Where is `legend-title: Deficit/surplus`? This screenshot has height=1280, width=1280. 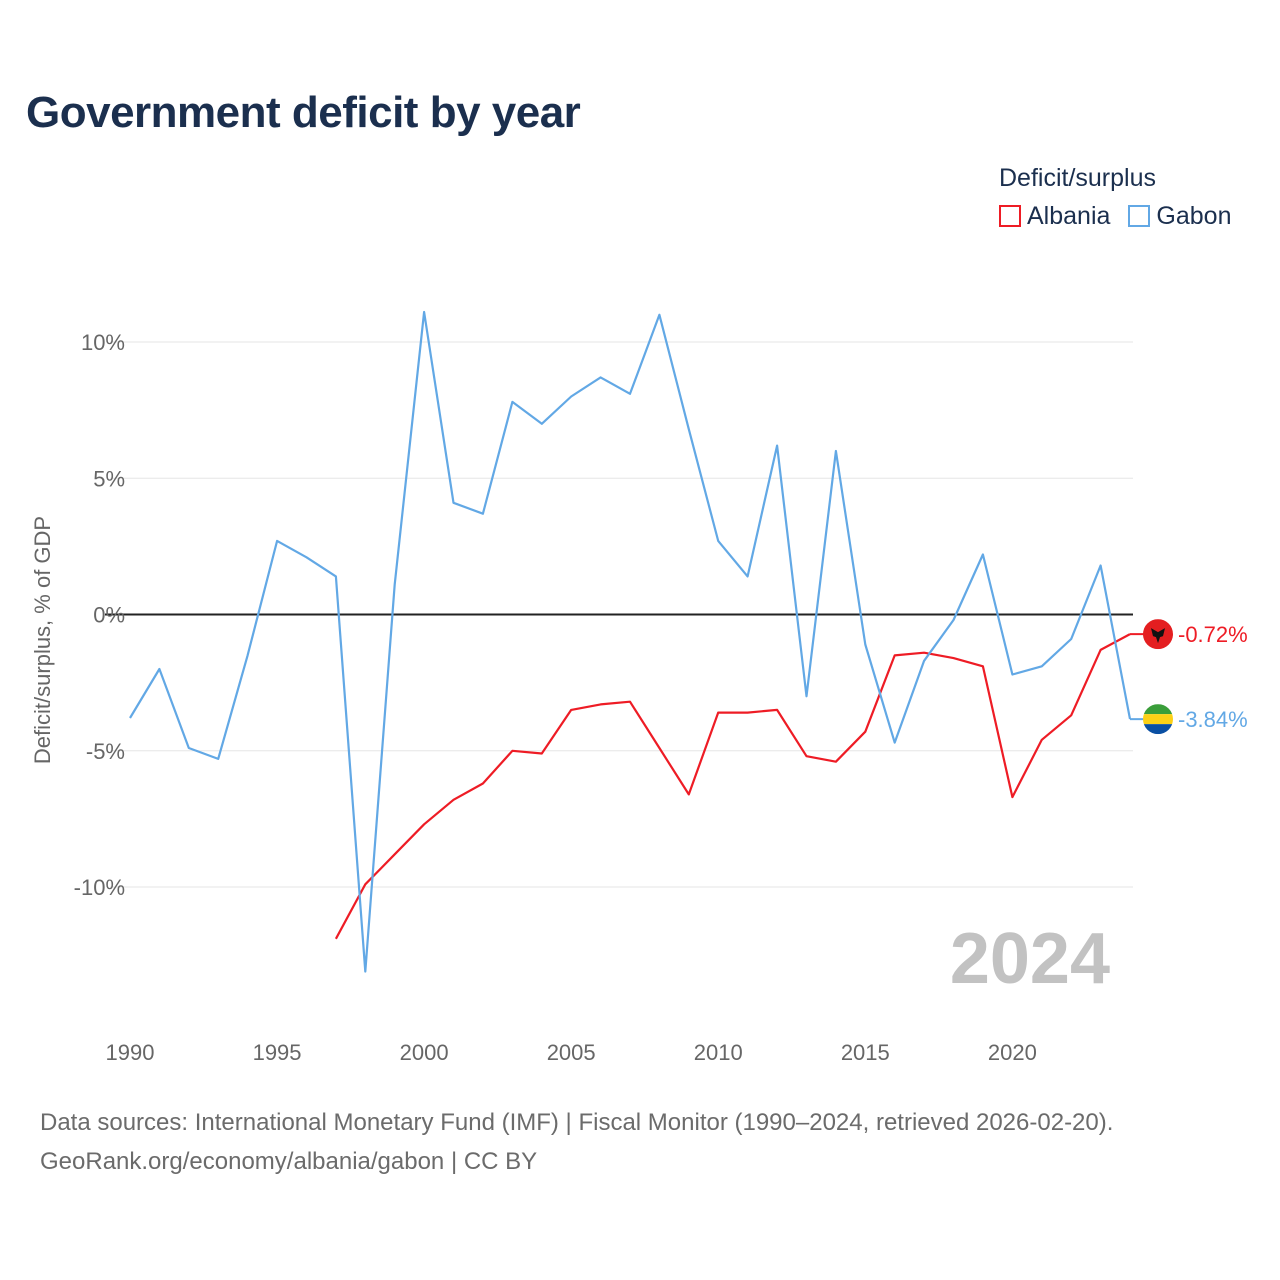
legend-title: Deficit/surplus is located at coordinates (1077, 178).